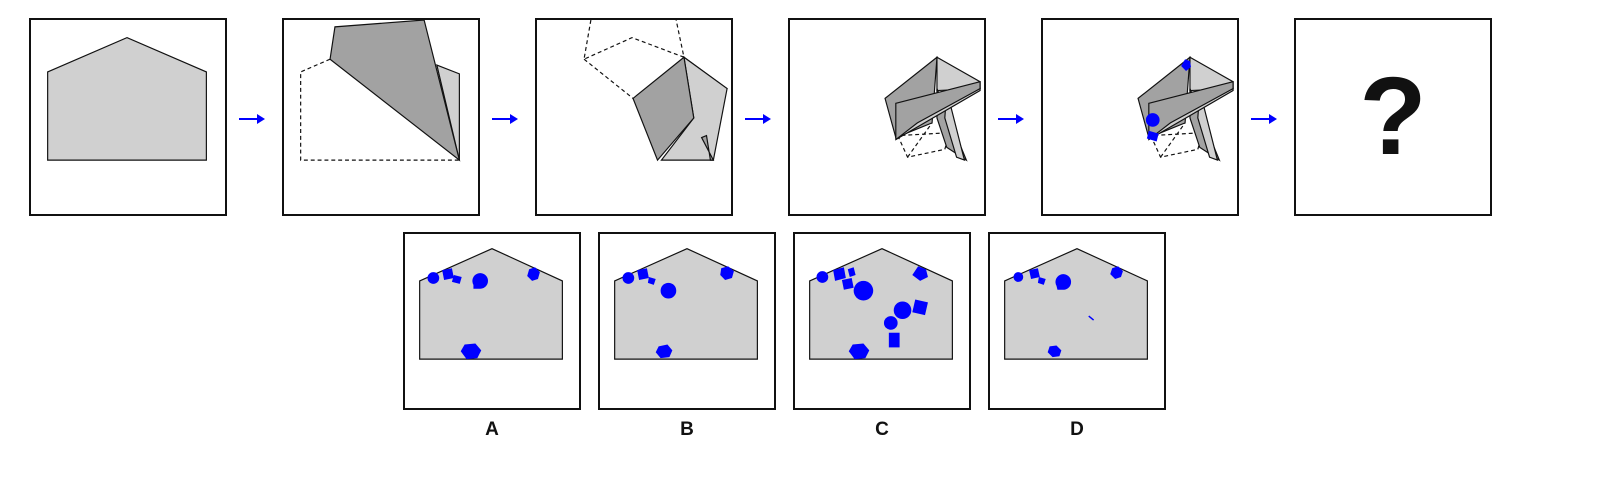 This screenshot has width=1610, height=490. I want to click on step-4-figure, so click(932, 108).